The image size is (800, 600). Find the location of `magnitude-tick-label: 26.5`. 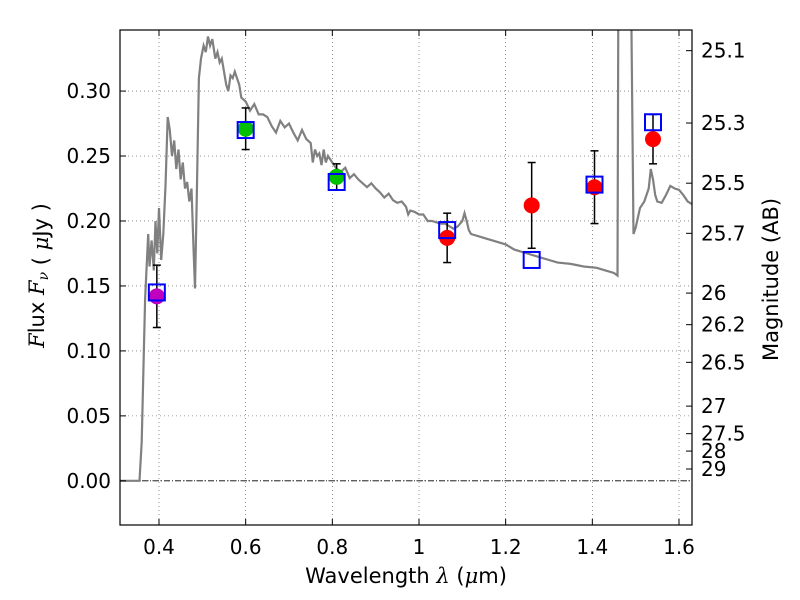

magnitude-tick-label: 26.5 is located at coordinates (723, 362).